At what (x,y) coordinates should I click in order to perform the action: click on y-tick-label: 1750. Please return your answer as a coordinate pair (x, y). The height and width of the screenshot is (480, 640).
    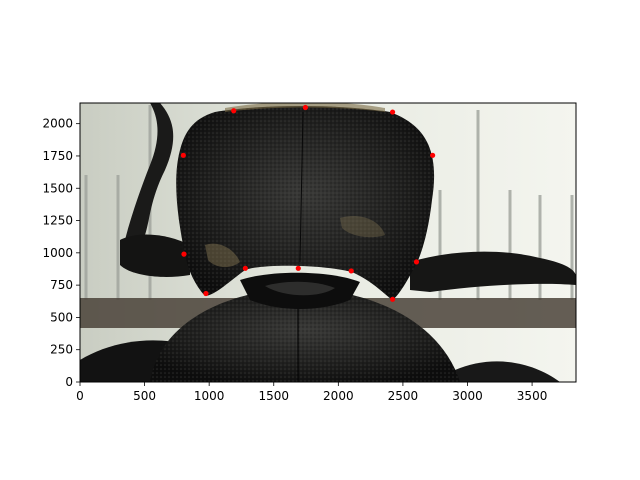
    Looking at the image, I should click on (57, 156).